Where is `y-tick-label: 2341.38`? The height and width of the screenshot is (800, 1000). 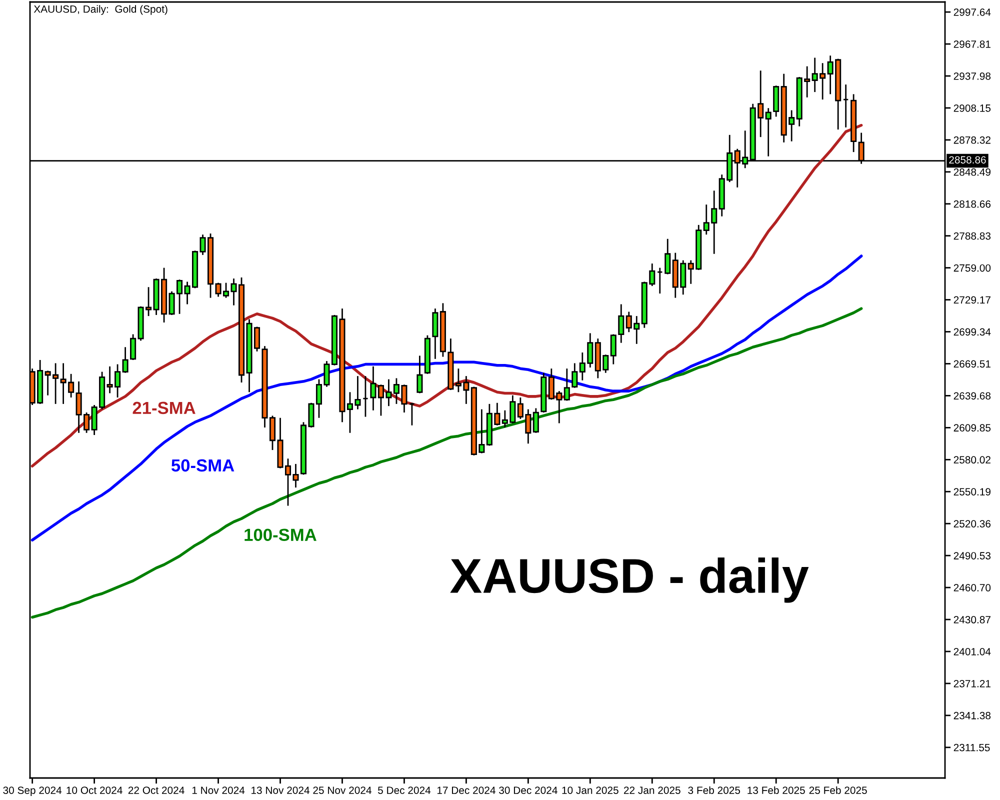 y-tick-label: 2341.38 is located at coordinates (972, 716).